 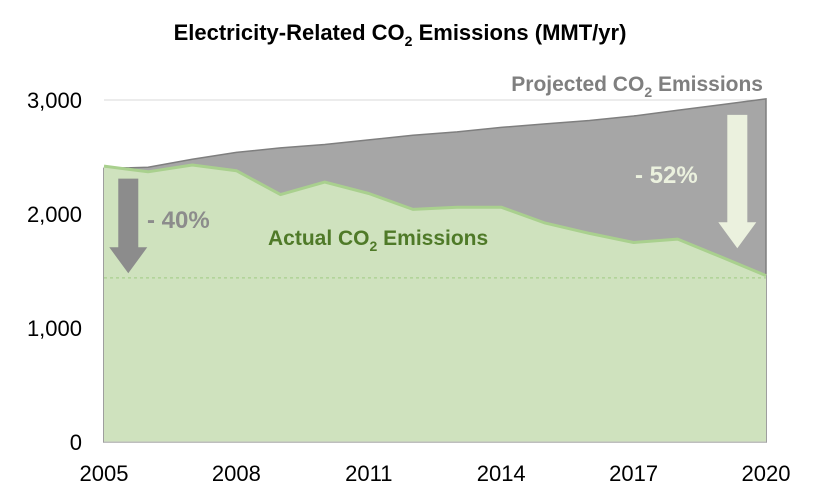 I want to click on x-tick-label: 2005, so click(x=104, y=473).